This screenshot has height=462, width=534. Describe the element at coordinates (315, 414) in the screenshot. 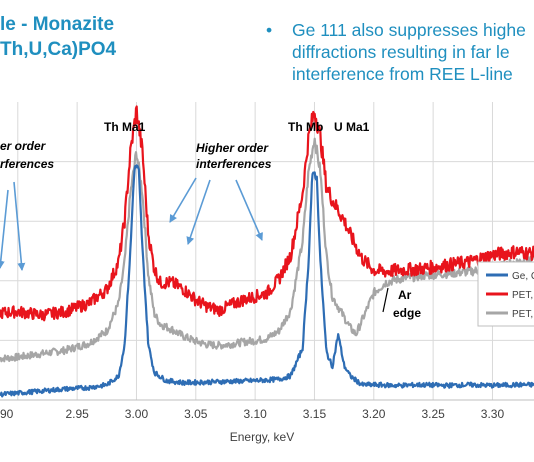

I see `x-tick-label: 3.15` at that location.